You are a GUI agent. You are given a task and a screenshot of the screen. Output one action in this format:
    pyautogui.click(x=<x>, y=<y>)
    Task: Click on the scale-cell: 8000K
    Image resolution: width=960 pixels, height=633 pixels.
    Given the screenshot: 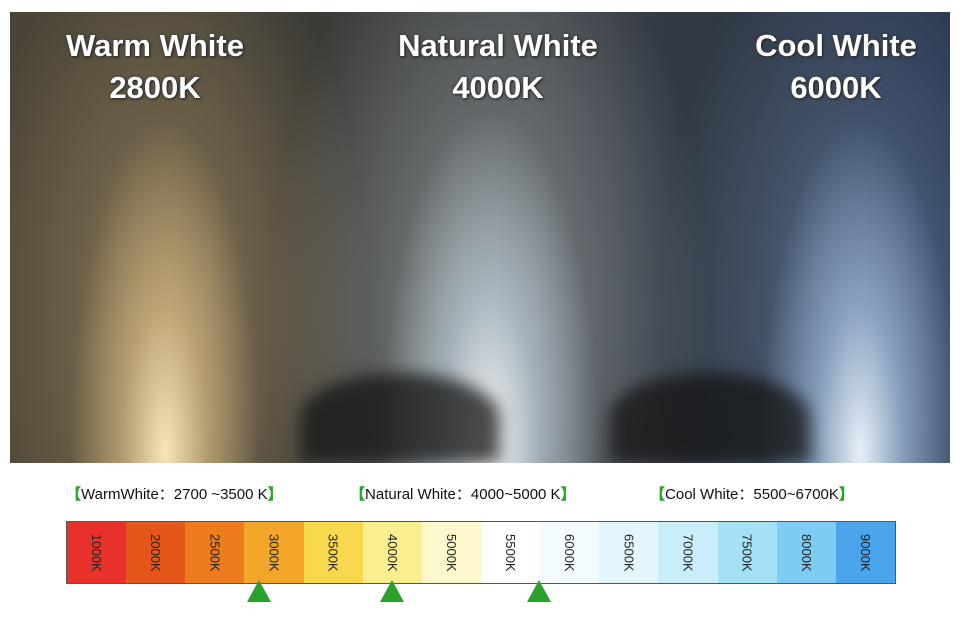 What is the action you would take?
    pyautogui.click(x=806, y=552)
    